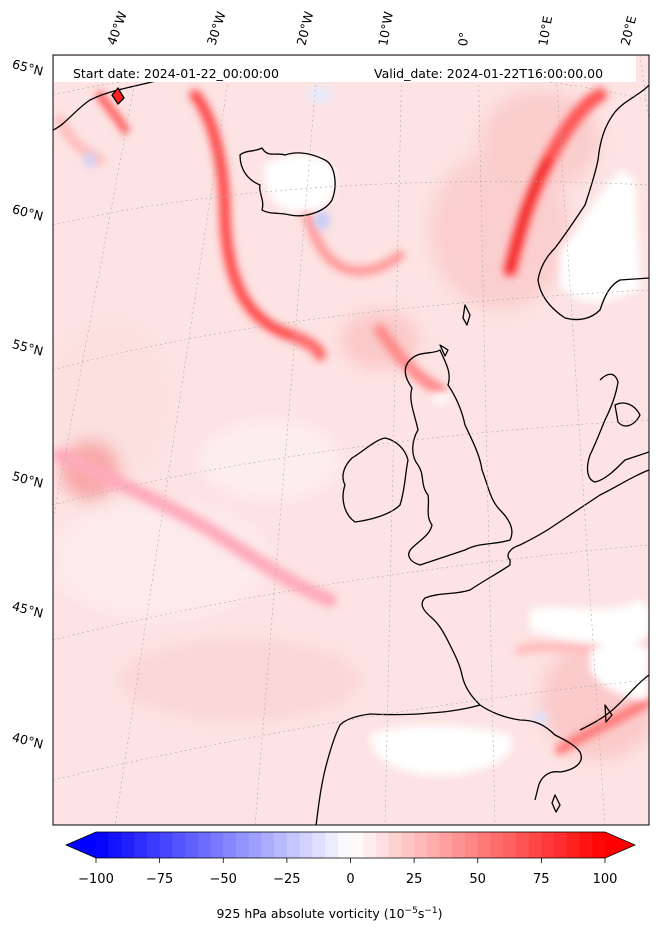  I want to click on colorbar-tick: −75, so click(159, 879).